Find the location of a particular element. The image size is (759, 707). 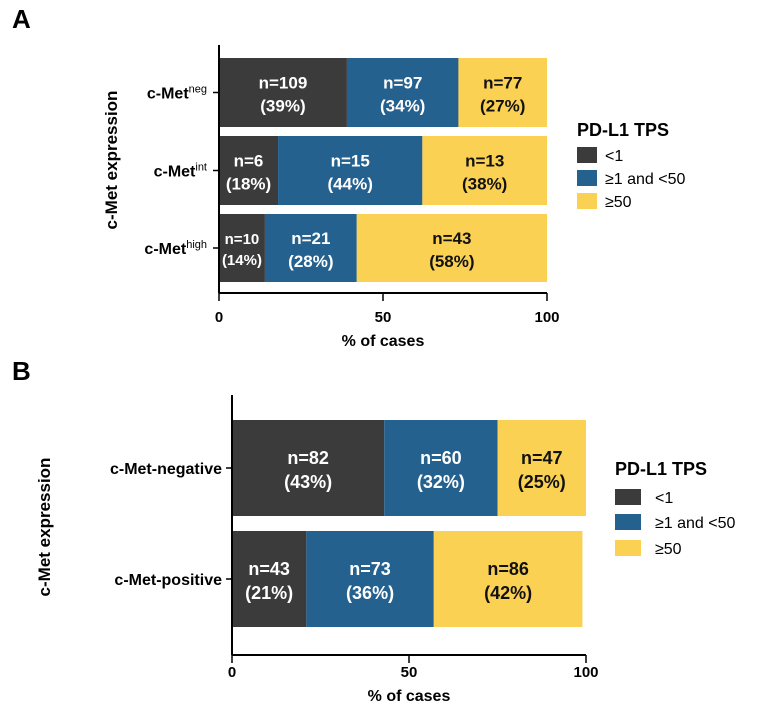

bar-percent-label: (32%) is located at coordinates (441, 482).